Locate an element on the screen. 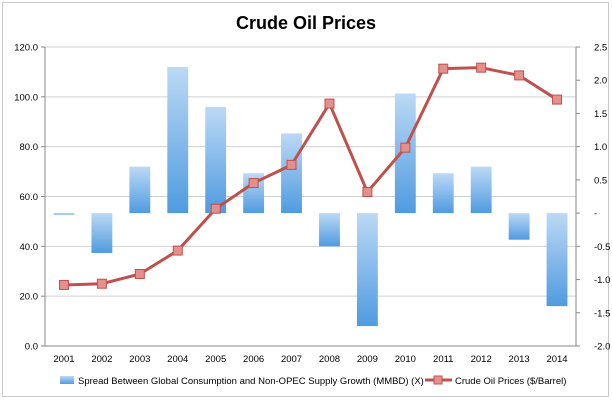 This screenshot has height=400, width=612. y-left-tick-label: 0.0 is located at coordinates (31, 347).